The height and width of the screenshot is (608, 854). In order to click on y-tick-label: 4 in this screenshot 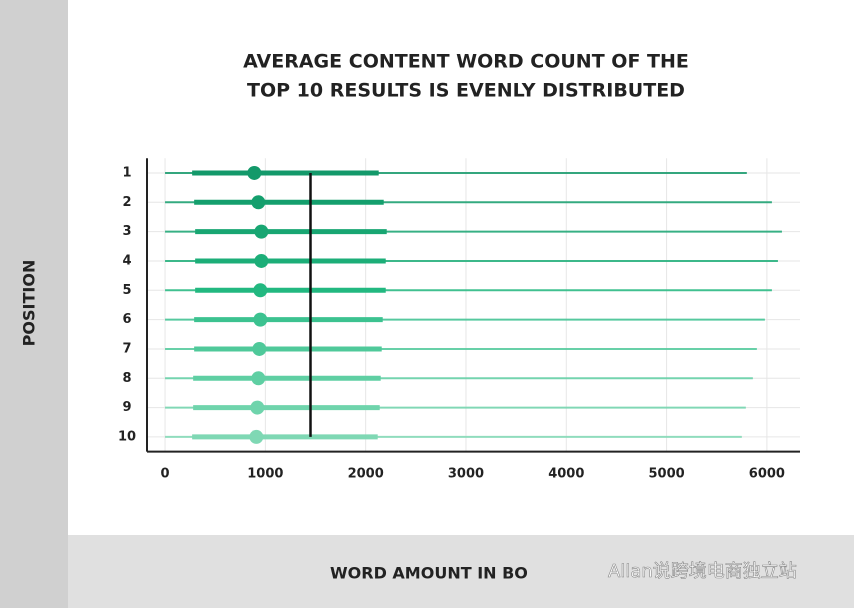, I will do `click(126, 260)`.